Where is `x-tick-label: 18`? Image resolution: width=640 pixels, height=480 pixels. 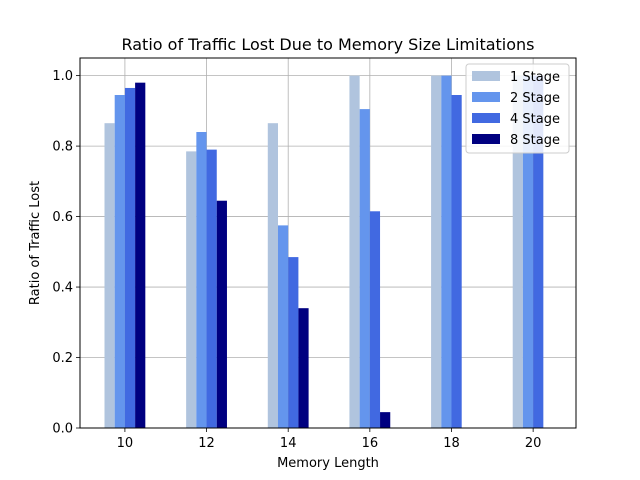 x-tick-label: 18 is located at coordinates (451, 443).